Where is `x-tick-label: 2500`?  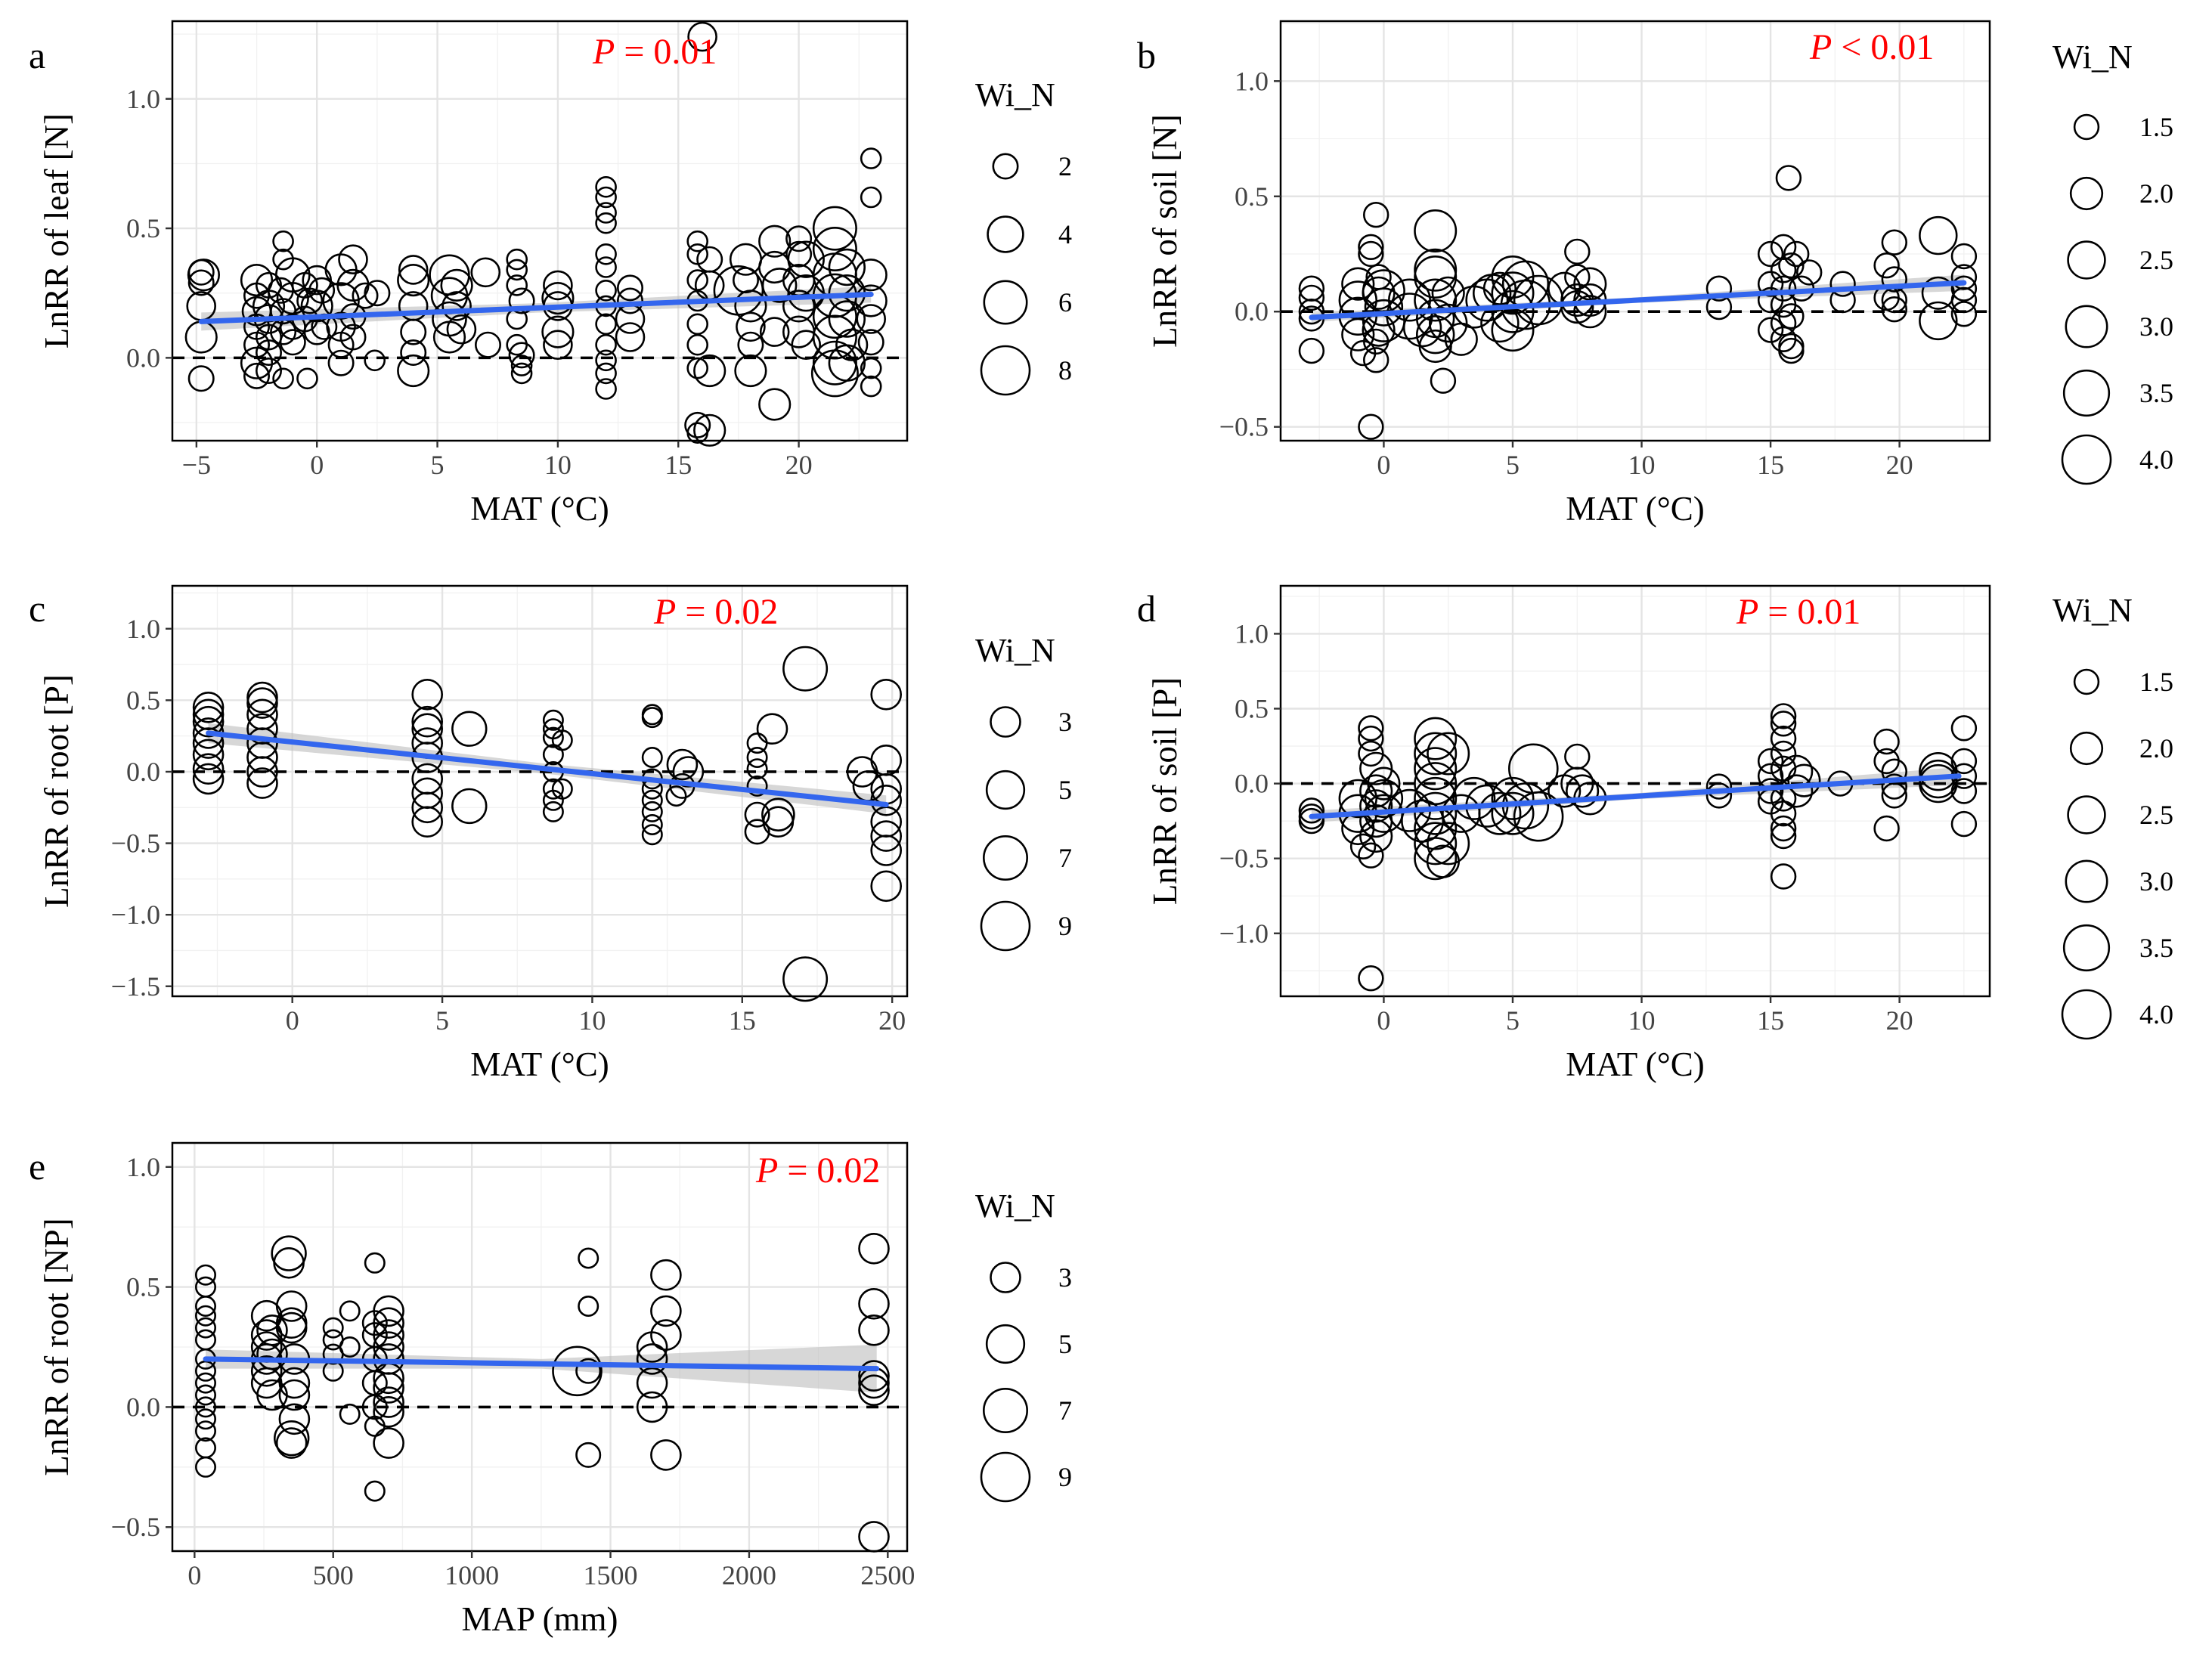 x-tick-label: 2500 is located at coordinates (887, 1575).